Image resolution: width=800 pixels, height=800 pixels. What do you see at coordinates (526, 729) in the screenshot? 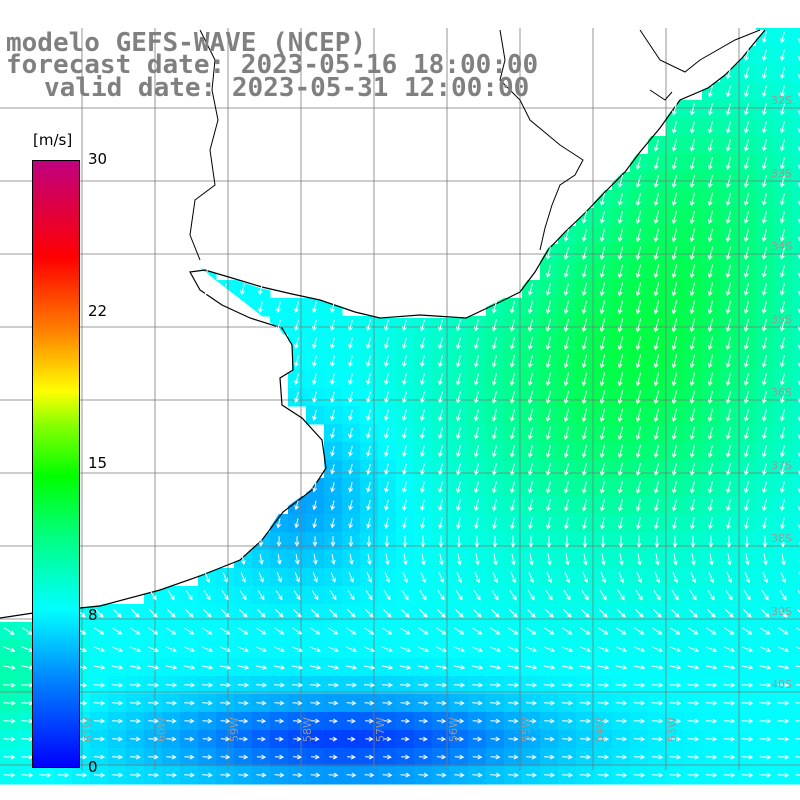
I see `lon-label: 55W` at bounding box center [526, 729].